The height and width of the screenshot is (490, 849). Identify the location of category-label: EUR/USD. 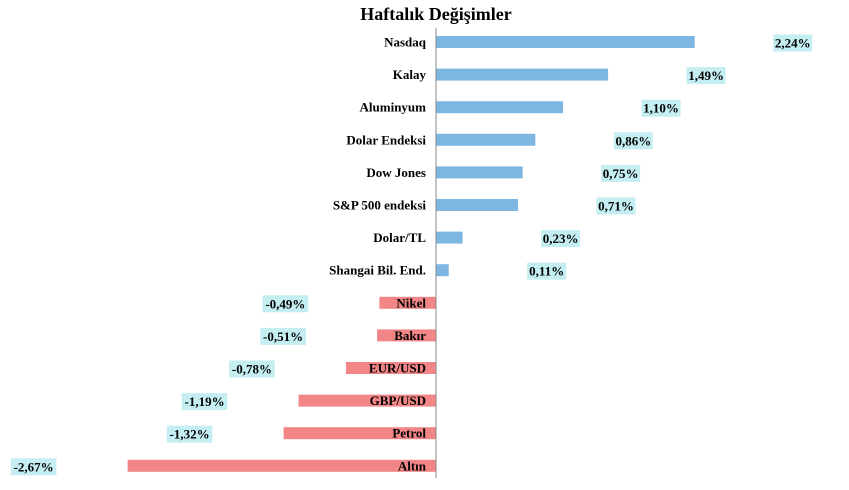
(397, 368).